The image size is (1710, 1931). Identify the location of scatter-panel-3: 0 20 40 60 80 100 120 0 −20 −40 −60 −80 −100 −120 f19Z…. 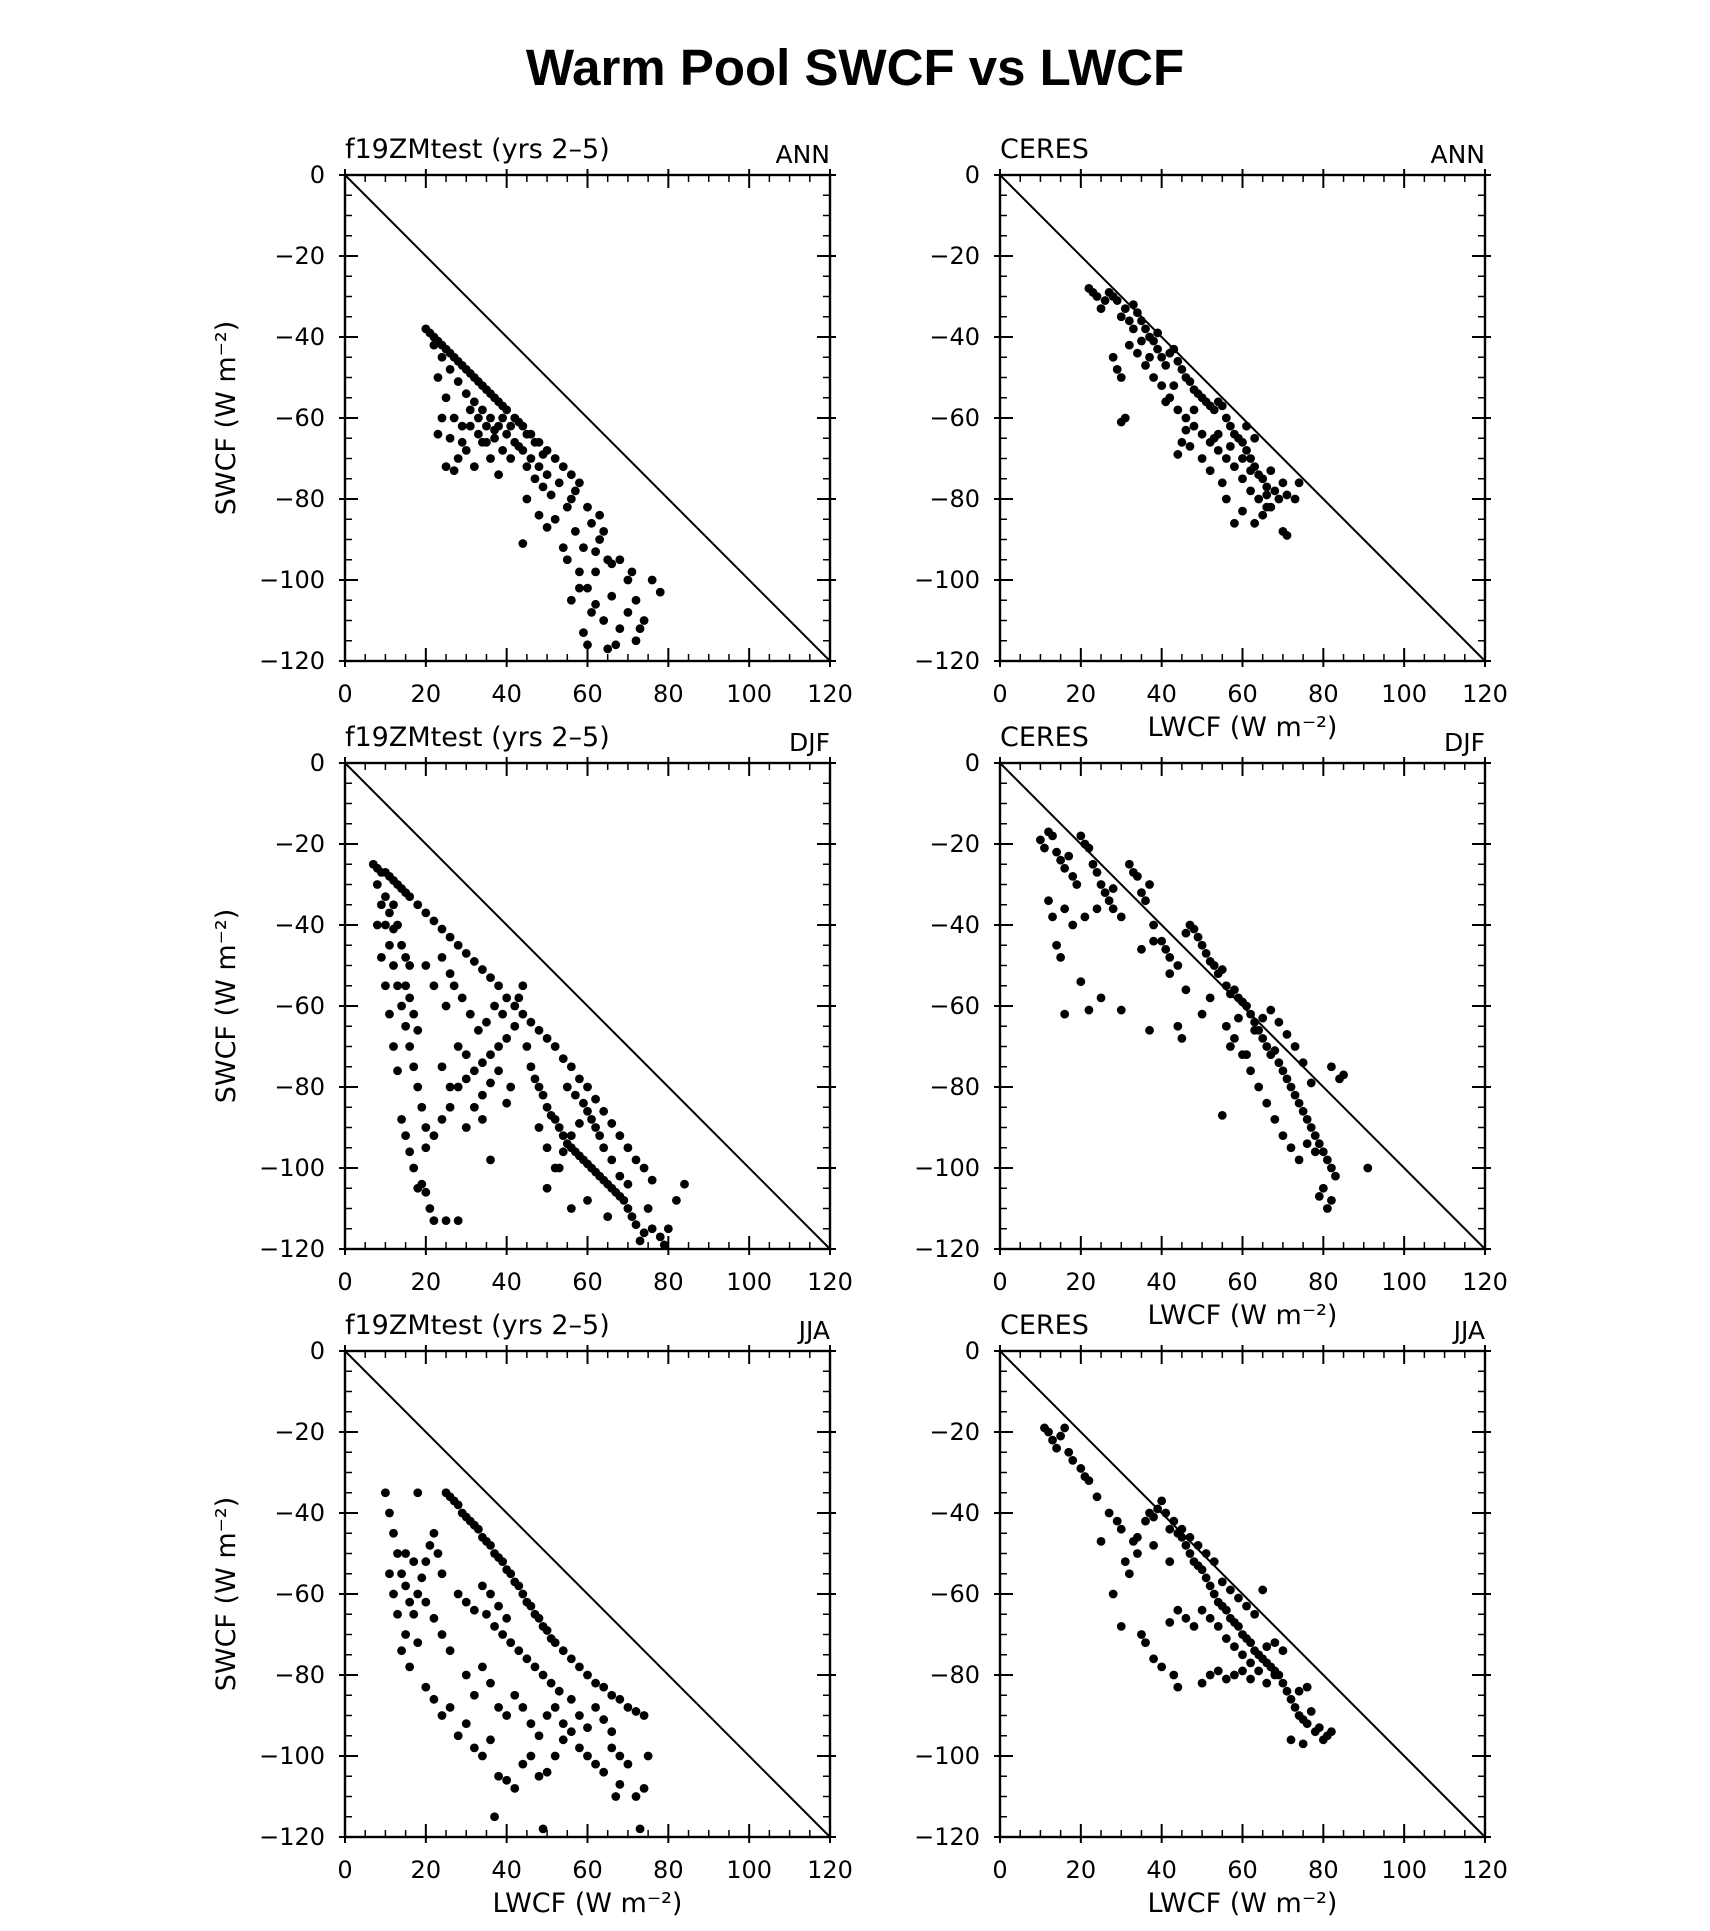
(532, 1009).